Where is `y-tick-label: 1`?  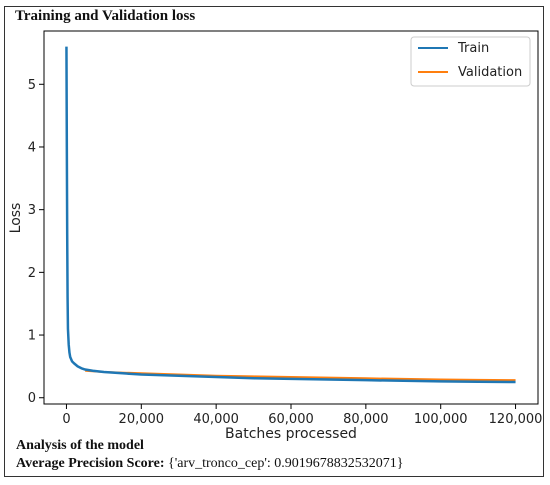 y-tick-label: 1 is located at coordinates (32, 336).